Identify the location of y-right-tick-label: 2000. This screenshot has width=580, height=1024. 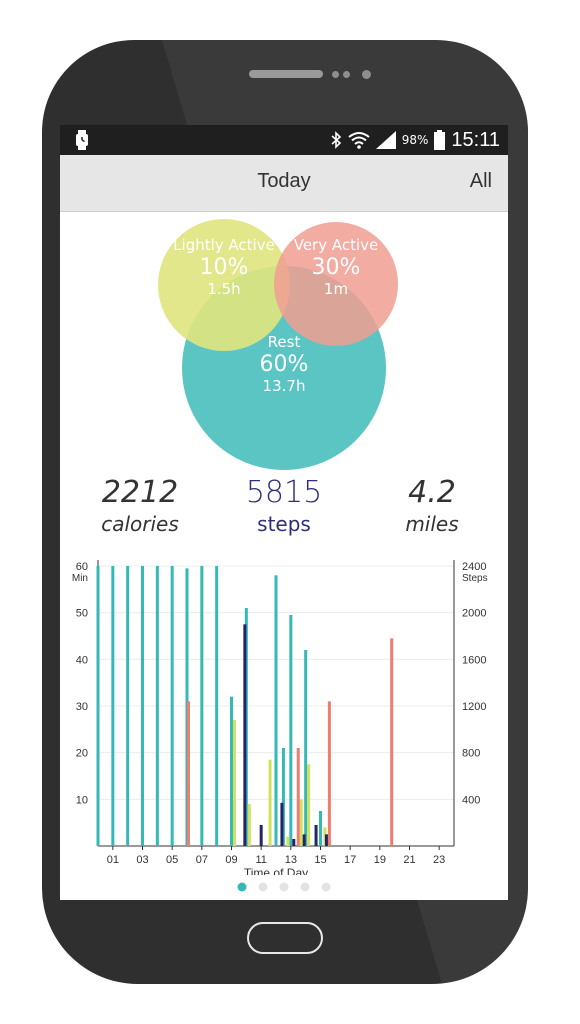
(474, 614).